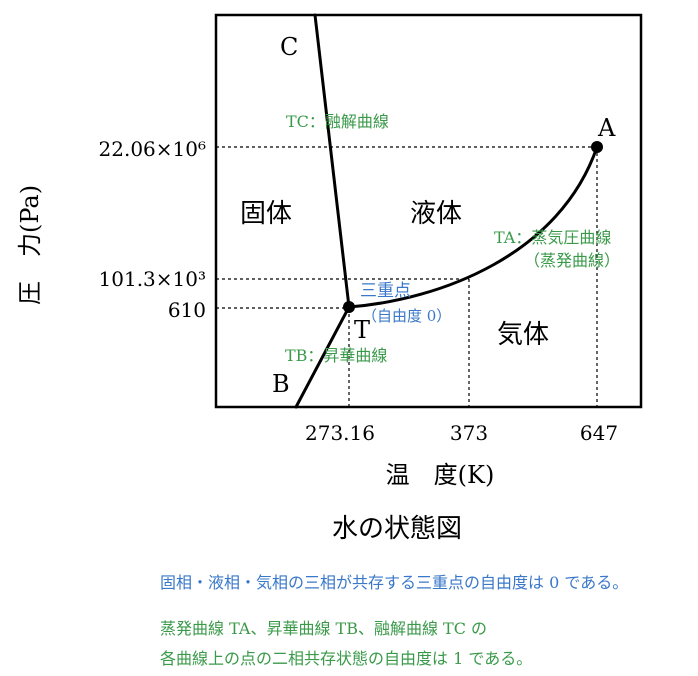  I want to click on x-axis-label: 温 度(K), so click(440, 475).